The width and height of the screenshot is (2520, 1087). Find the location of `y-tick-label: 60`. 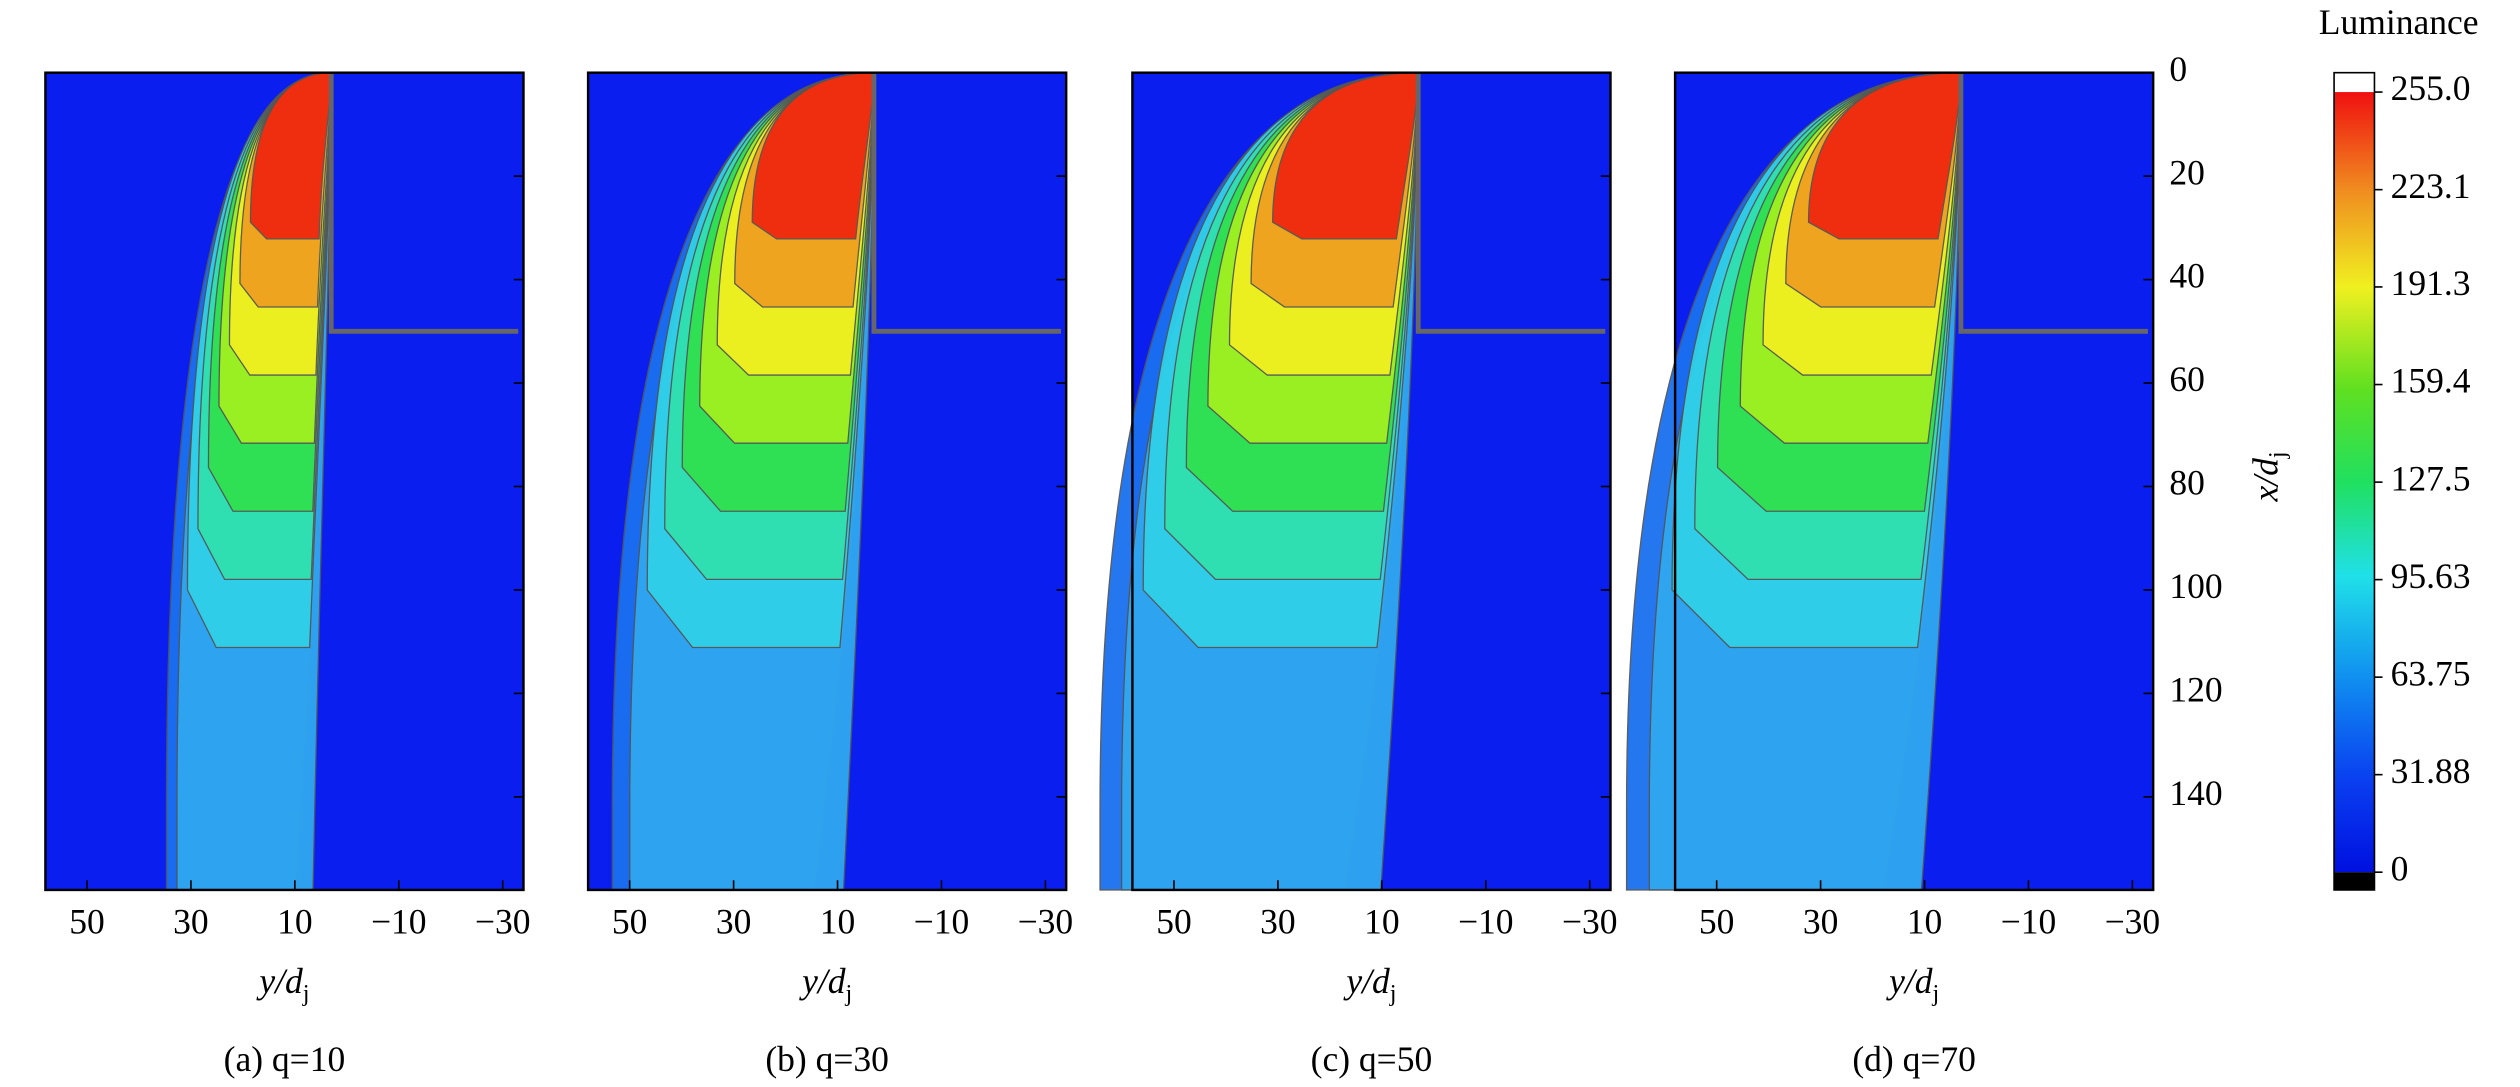

y-tick-label: 60 is located at coordinates (2187, 379).